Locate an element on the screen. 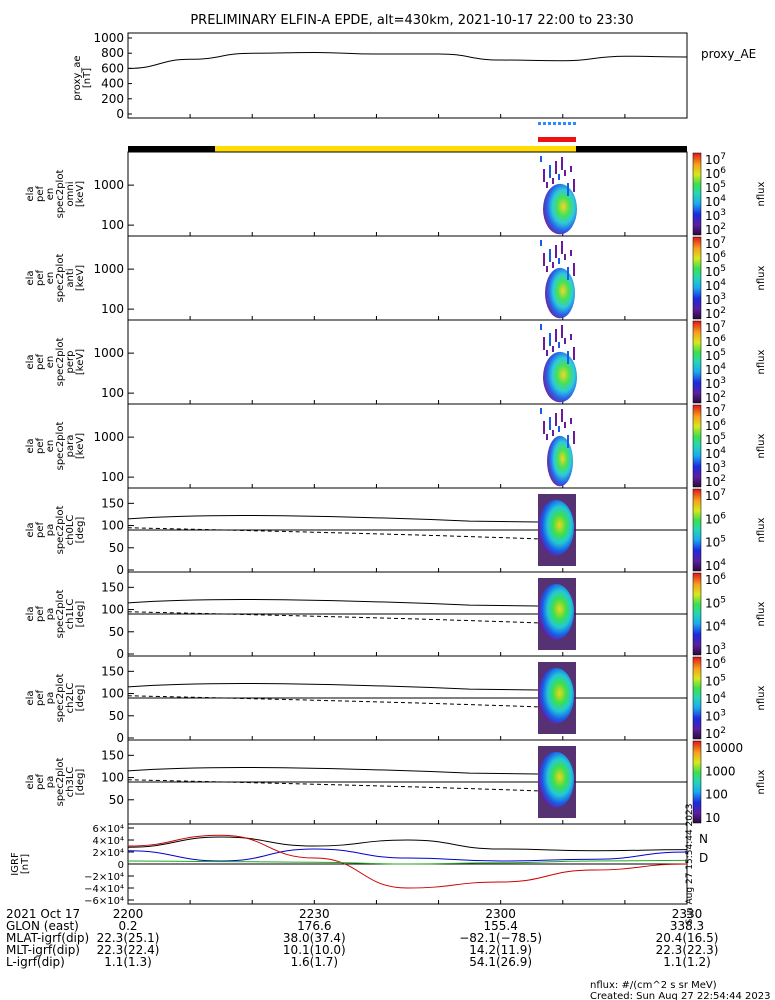  colorbar-label-omni: 10³ is located at coordinates (715, 215).